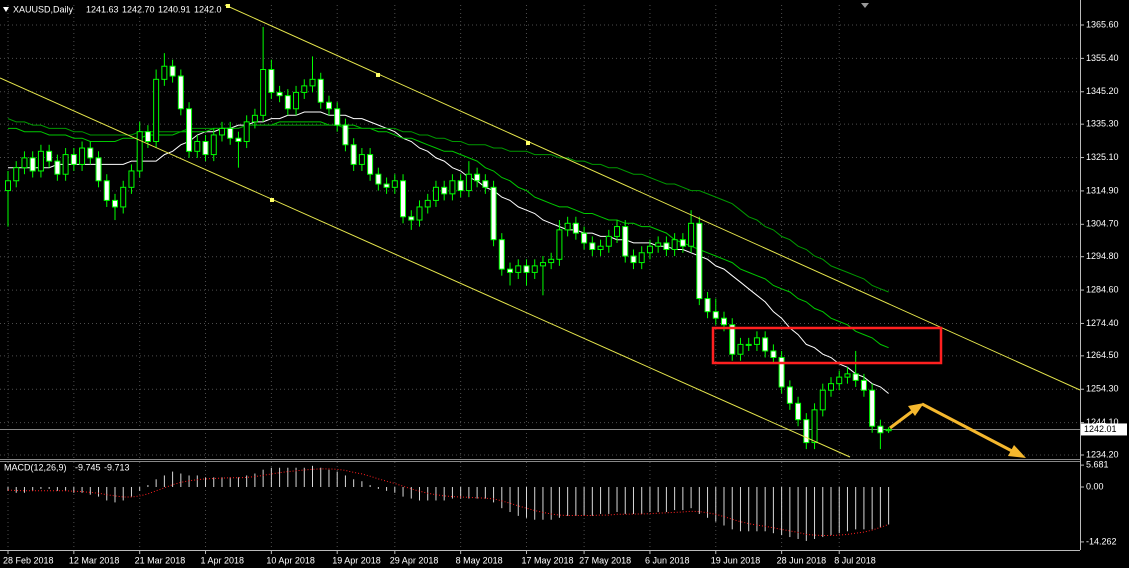  I want to click on x-tick-label: 6 Jun 2018, so click(667, 560).